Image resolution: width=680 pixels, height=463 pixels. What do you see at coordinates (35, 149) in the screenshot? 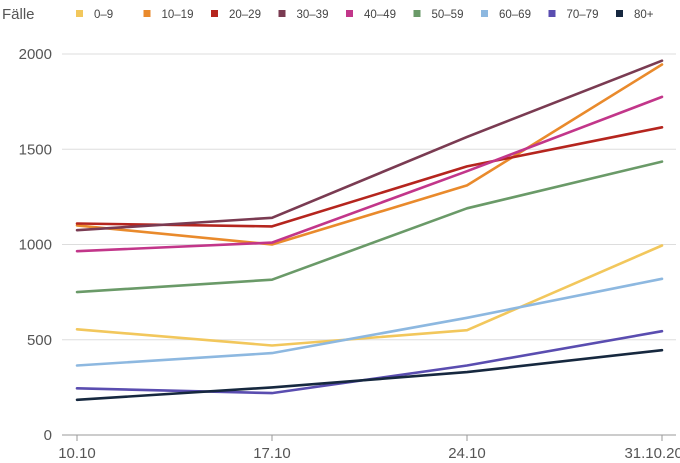
I see `y-tick-label: 1500` at bounding box center [35, 149].